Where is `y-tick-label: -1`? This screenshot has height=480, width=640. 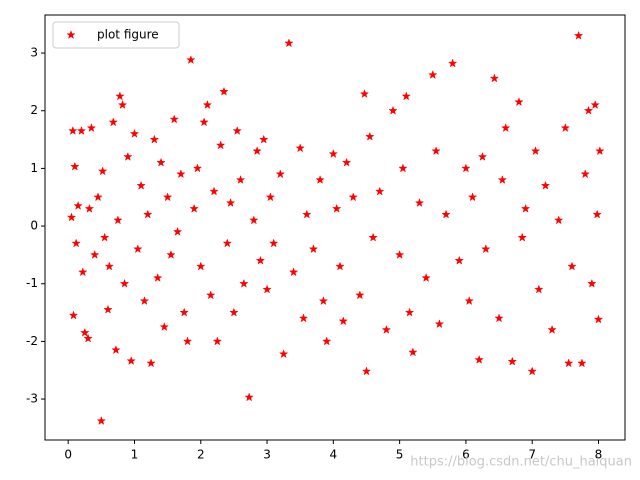 y-tick-label: -1 is located at coordinates (32, 283).